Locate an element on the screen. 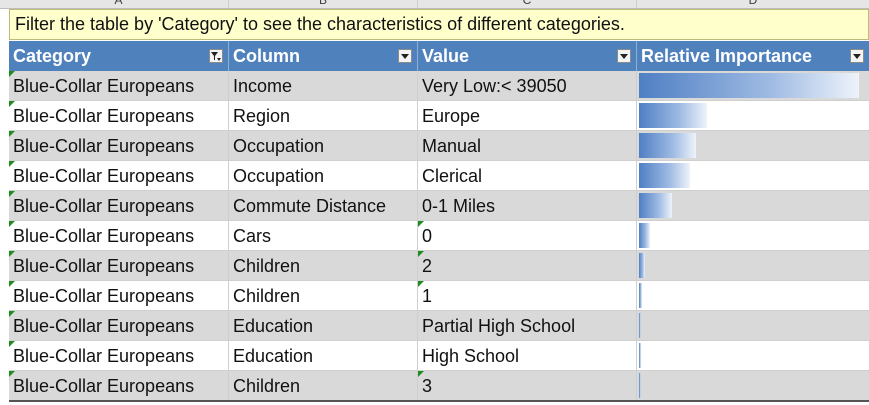 Image resolution: width=869 pixels, height=405 pixels. value-cell-text: Very Low:< 39050 is located at coordinates (494, 86).